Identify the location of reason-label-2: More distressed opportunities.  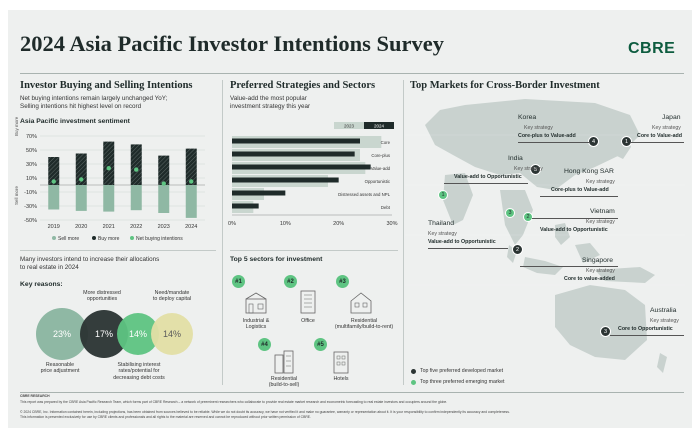
(102, 296).